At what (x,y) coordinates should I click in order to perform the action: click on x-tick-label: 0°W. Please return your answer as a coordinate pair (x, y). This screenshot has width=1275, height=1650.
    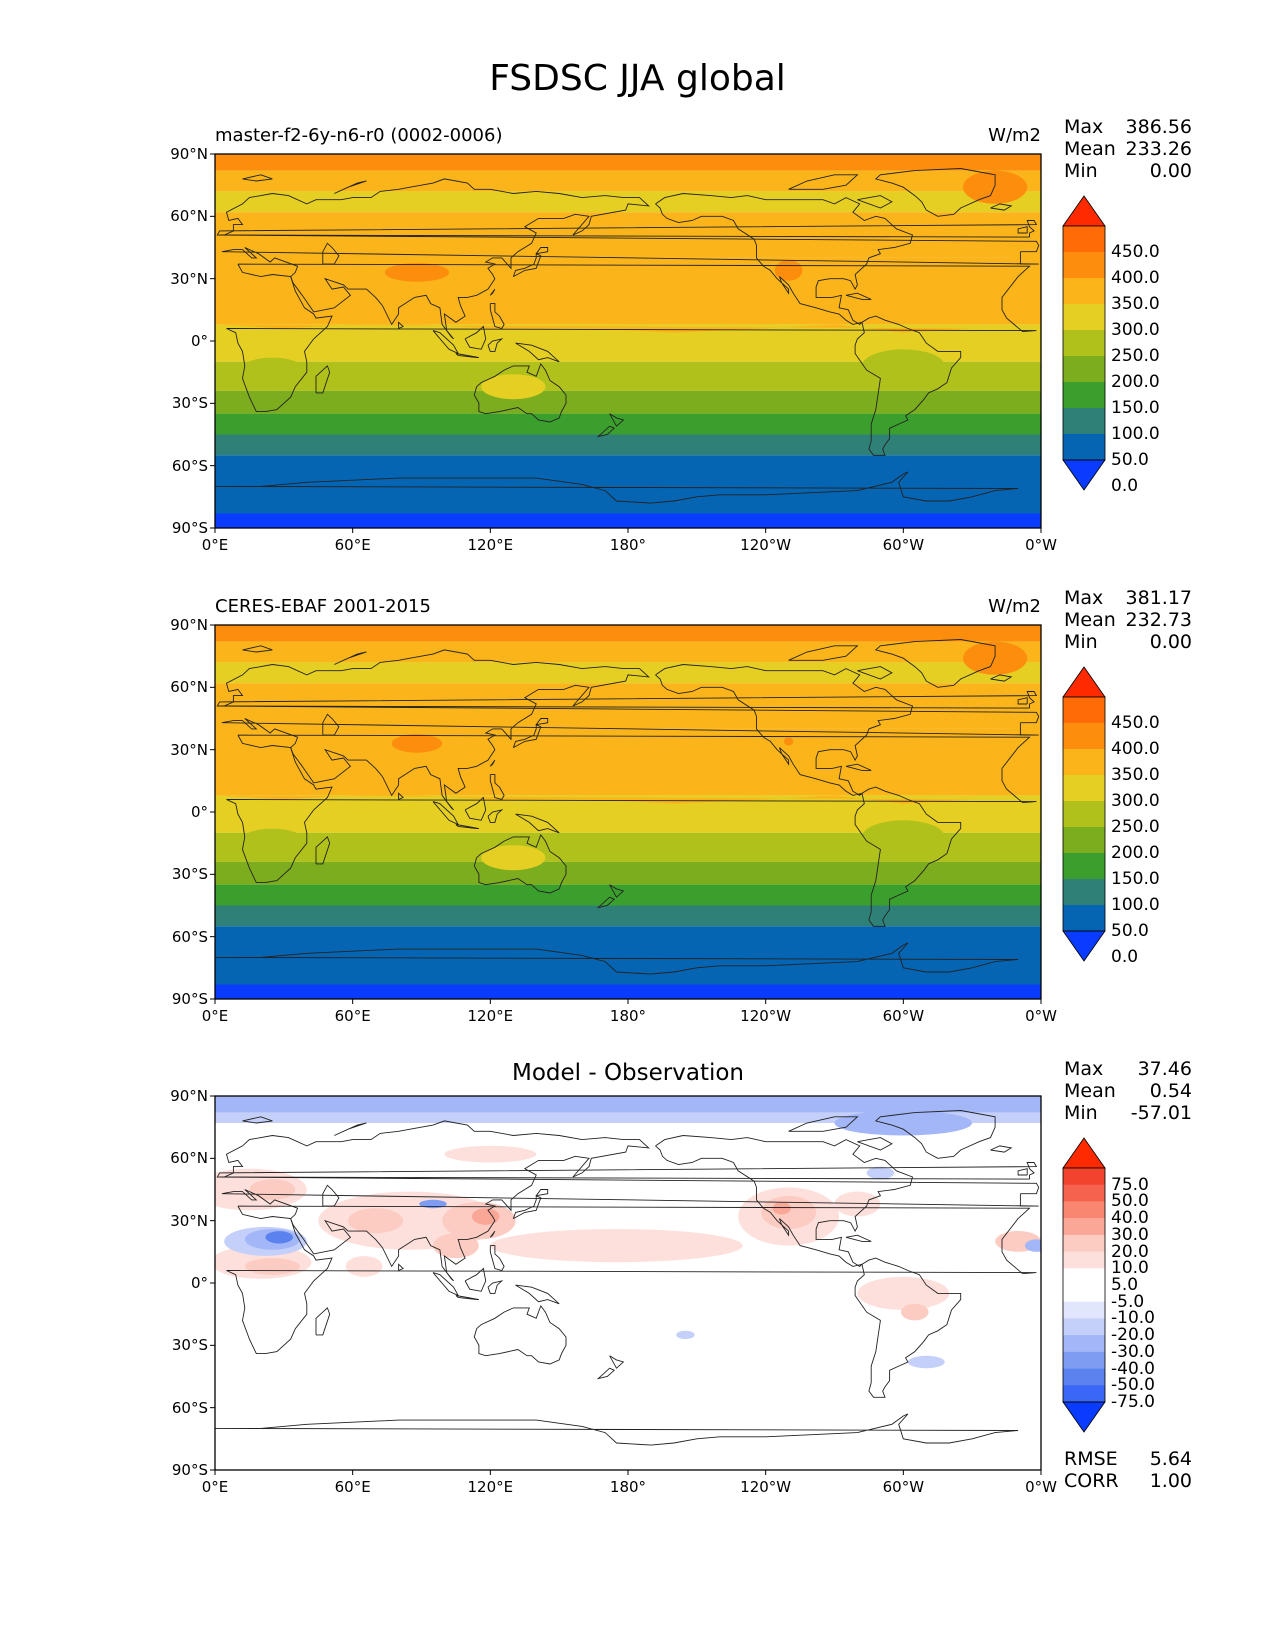
    Looking at the image, I should click on (1041, 1016).